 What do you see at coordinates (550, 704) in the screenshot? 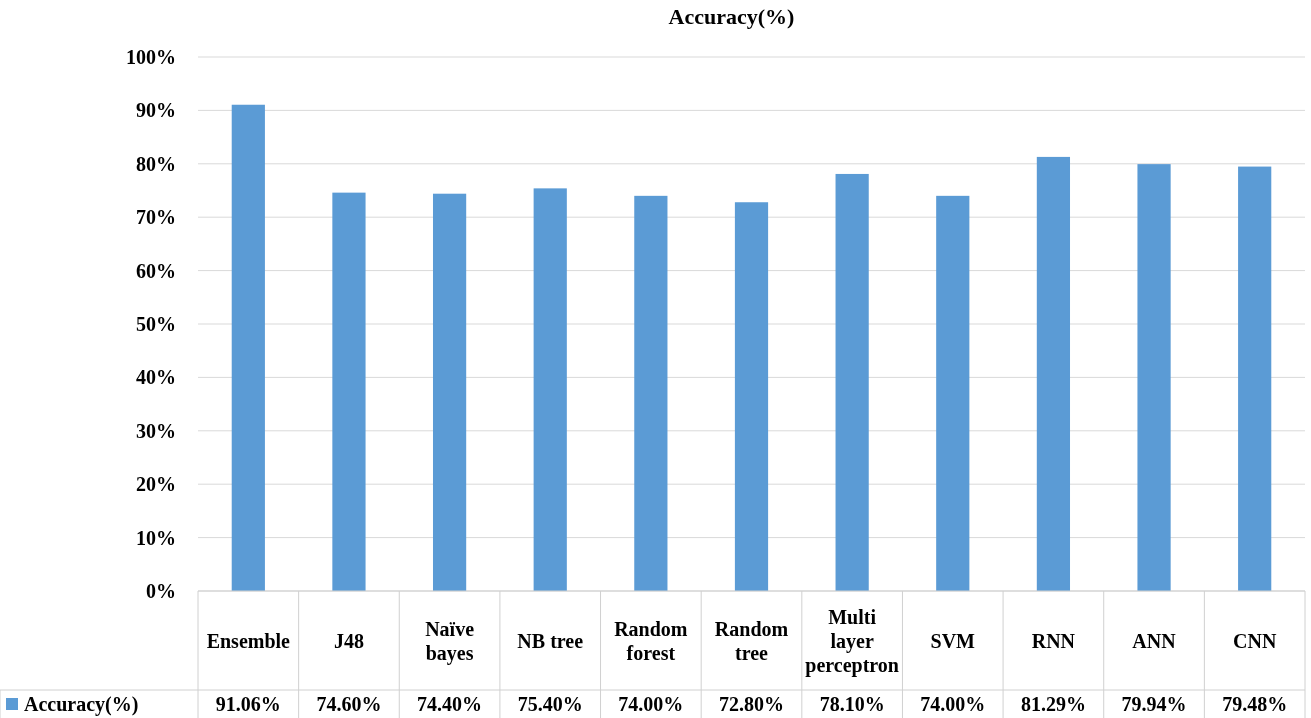
I see `data-label: 75.40%` at bounding box center [550, 704].